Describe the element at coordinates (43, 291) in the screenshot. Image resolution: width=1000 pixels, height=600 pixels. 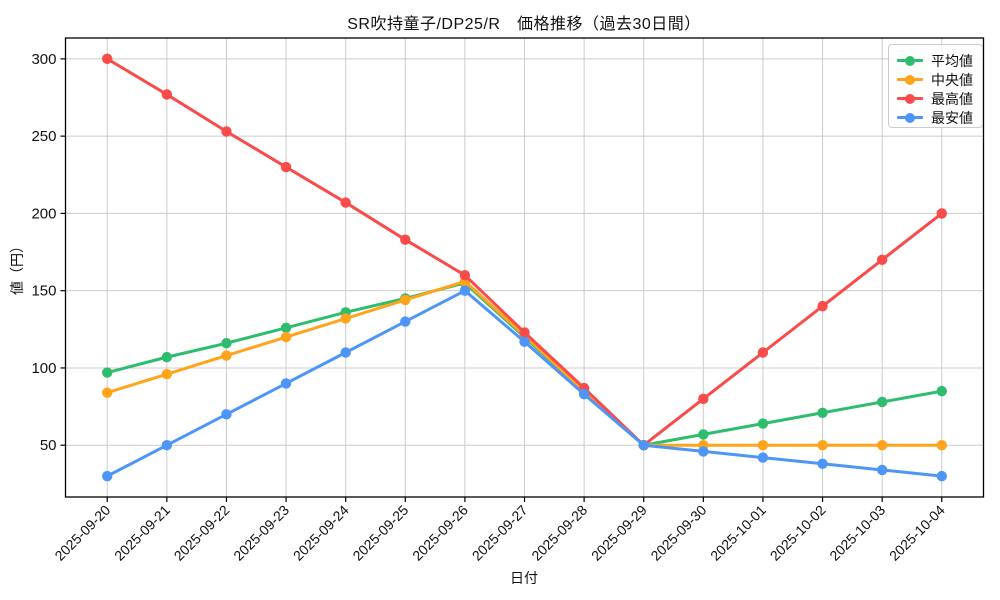
I see `y-tick-label: 150` at that location.